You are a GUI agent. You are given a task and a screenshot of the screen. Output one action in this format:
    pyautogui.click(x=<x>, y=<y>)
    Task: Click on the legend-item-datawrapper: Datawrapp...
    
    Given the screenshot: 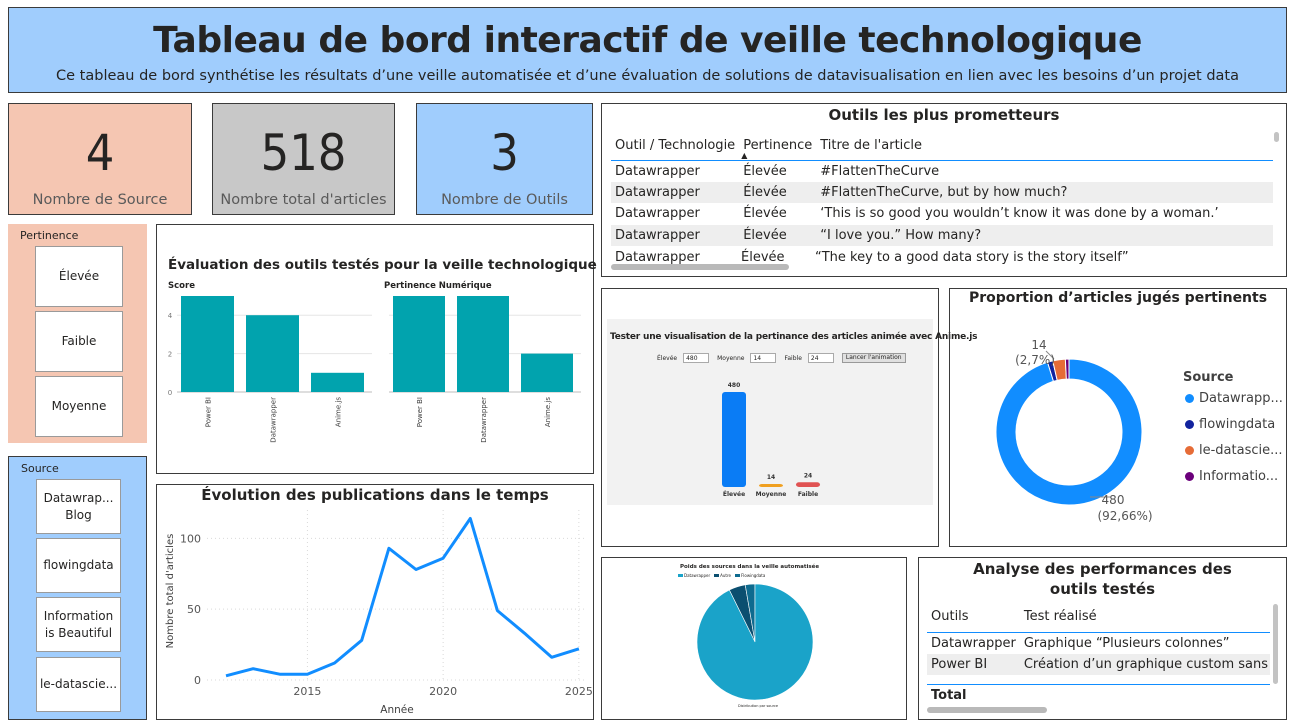 What is the action you would take?
    pyautogui.click(x=1234, y=398)
    